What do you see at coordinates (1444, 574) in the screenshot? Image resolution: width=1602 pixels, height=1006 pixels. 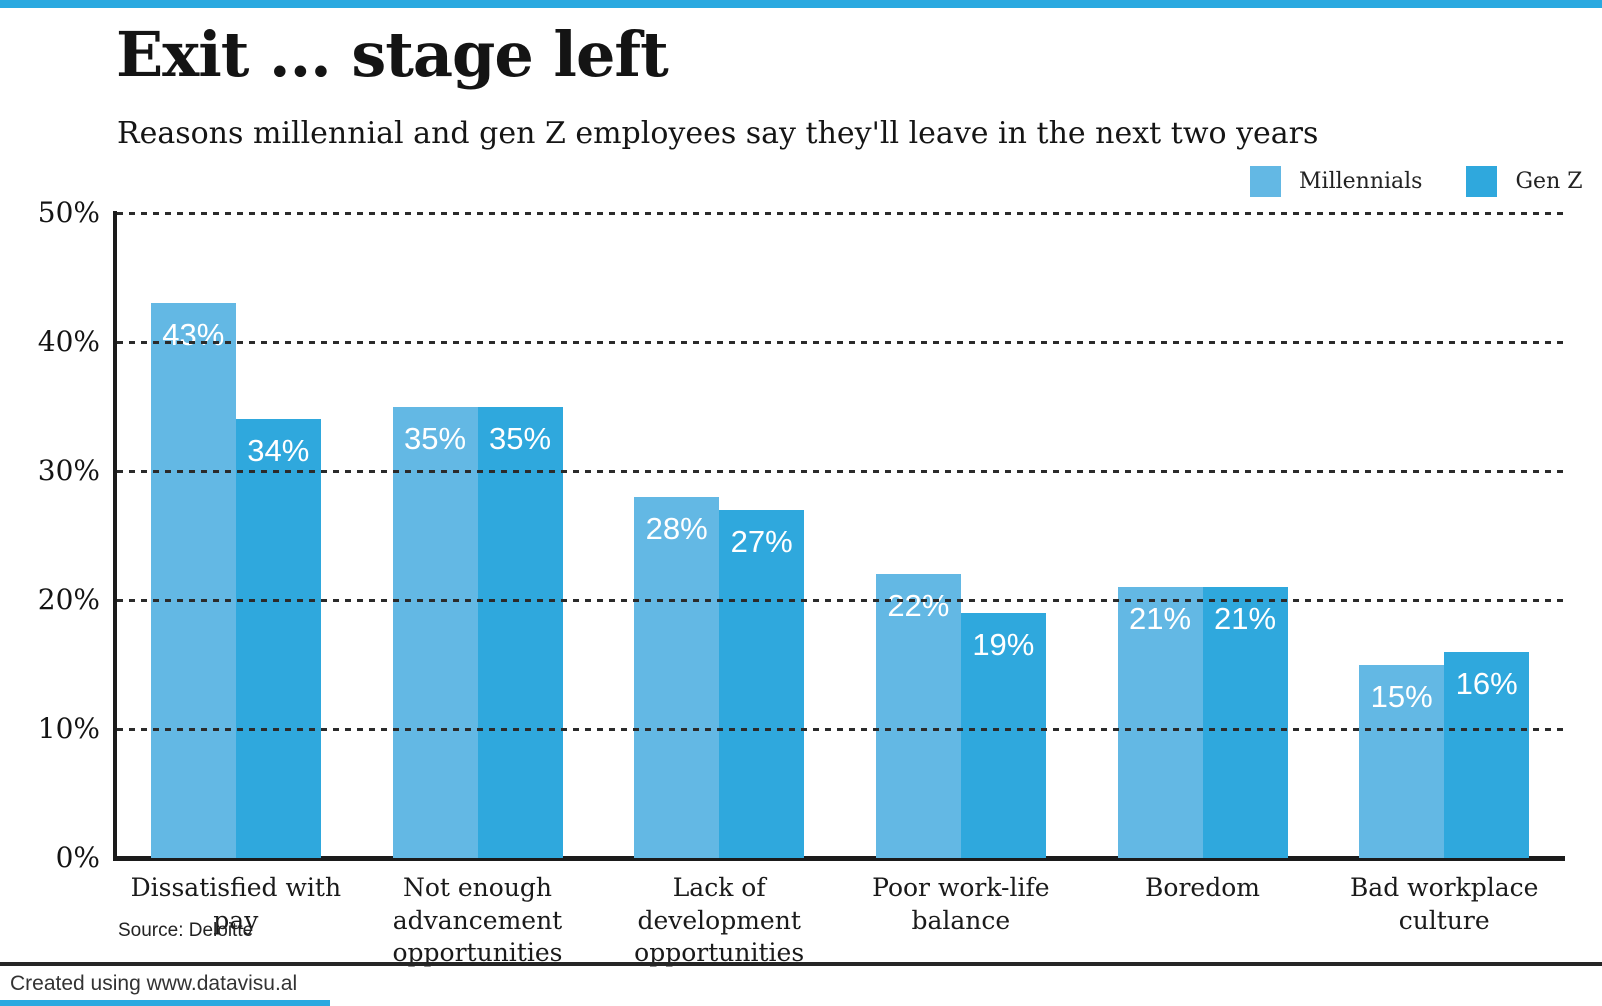 I see `bar-group: 15% 16% Bad workplace culture` at bounding box center [1444, 574].